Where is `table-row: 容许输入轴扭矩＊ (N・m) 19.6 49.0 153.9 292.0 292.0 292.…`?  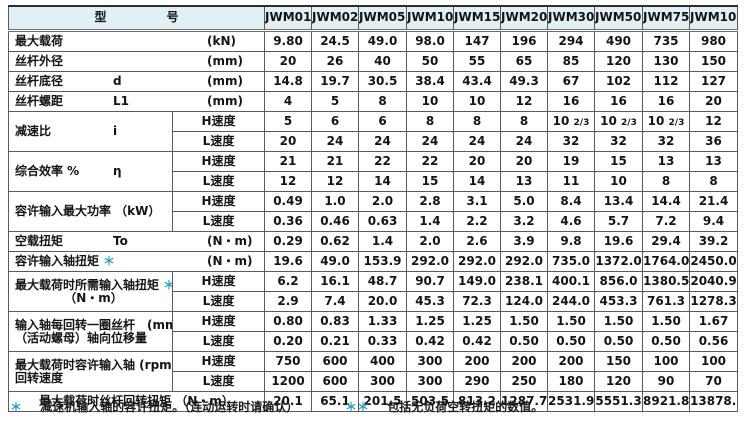 table-row: 容许输入轴扭矩＊ (N・m) 19.6 49.0 153.9 292.0 292.0 292.… is located at coordinates (373, 261).